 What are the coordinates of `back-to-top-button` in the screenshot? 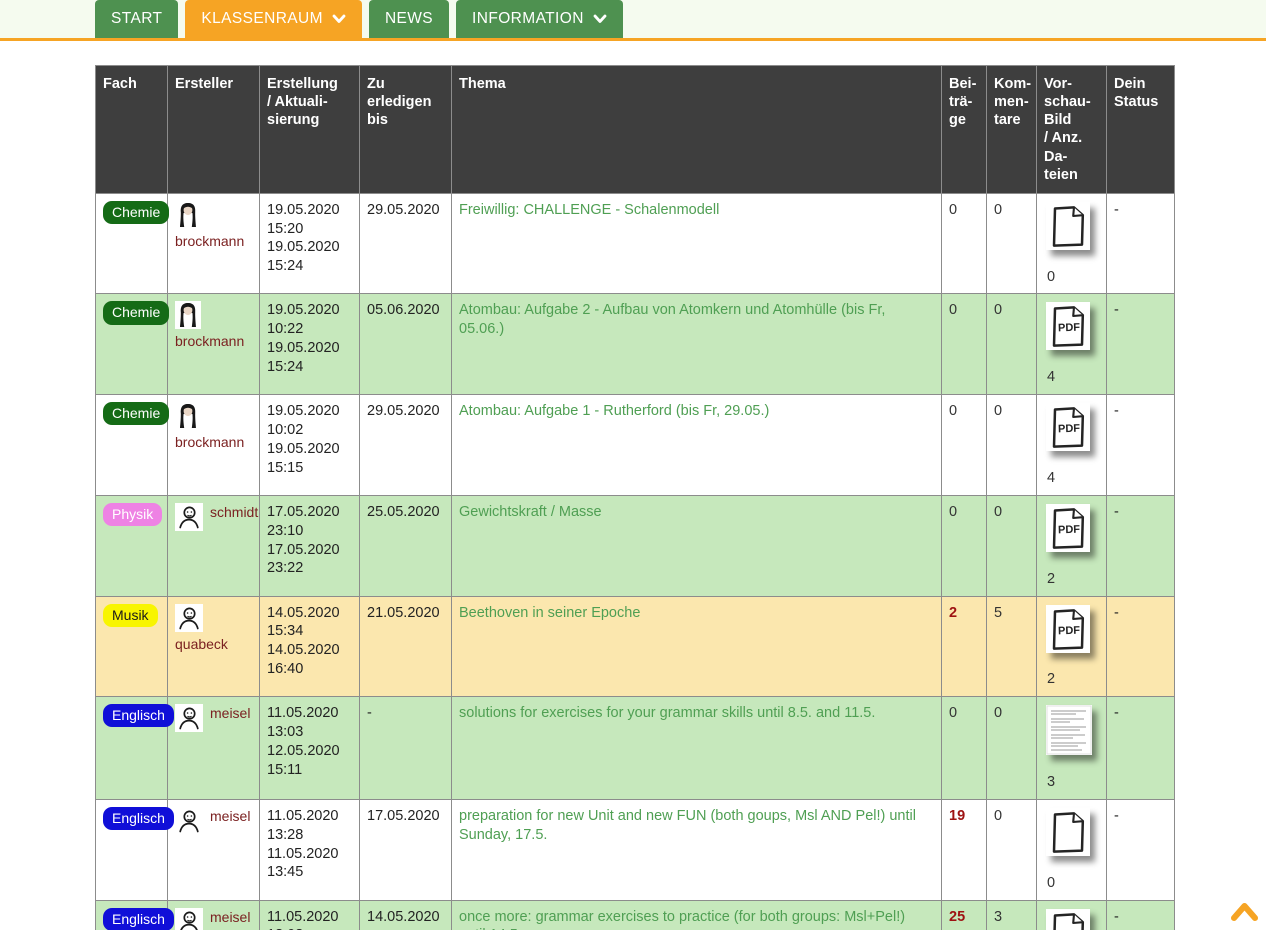 It's located at (1244, 911).